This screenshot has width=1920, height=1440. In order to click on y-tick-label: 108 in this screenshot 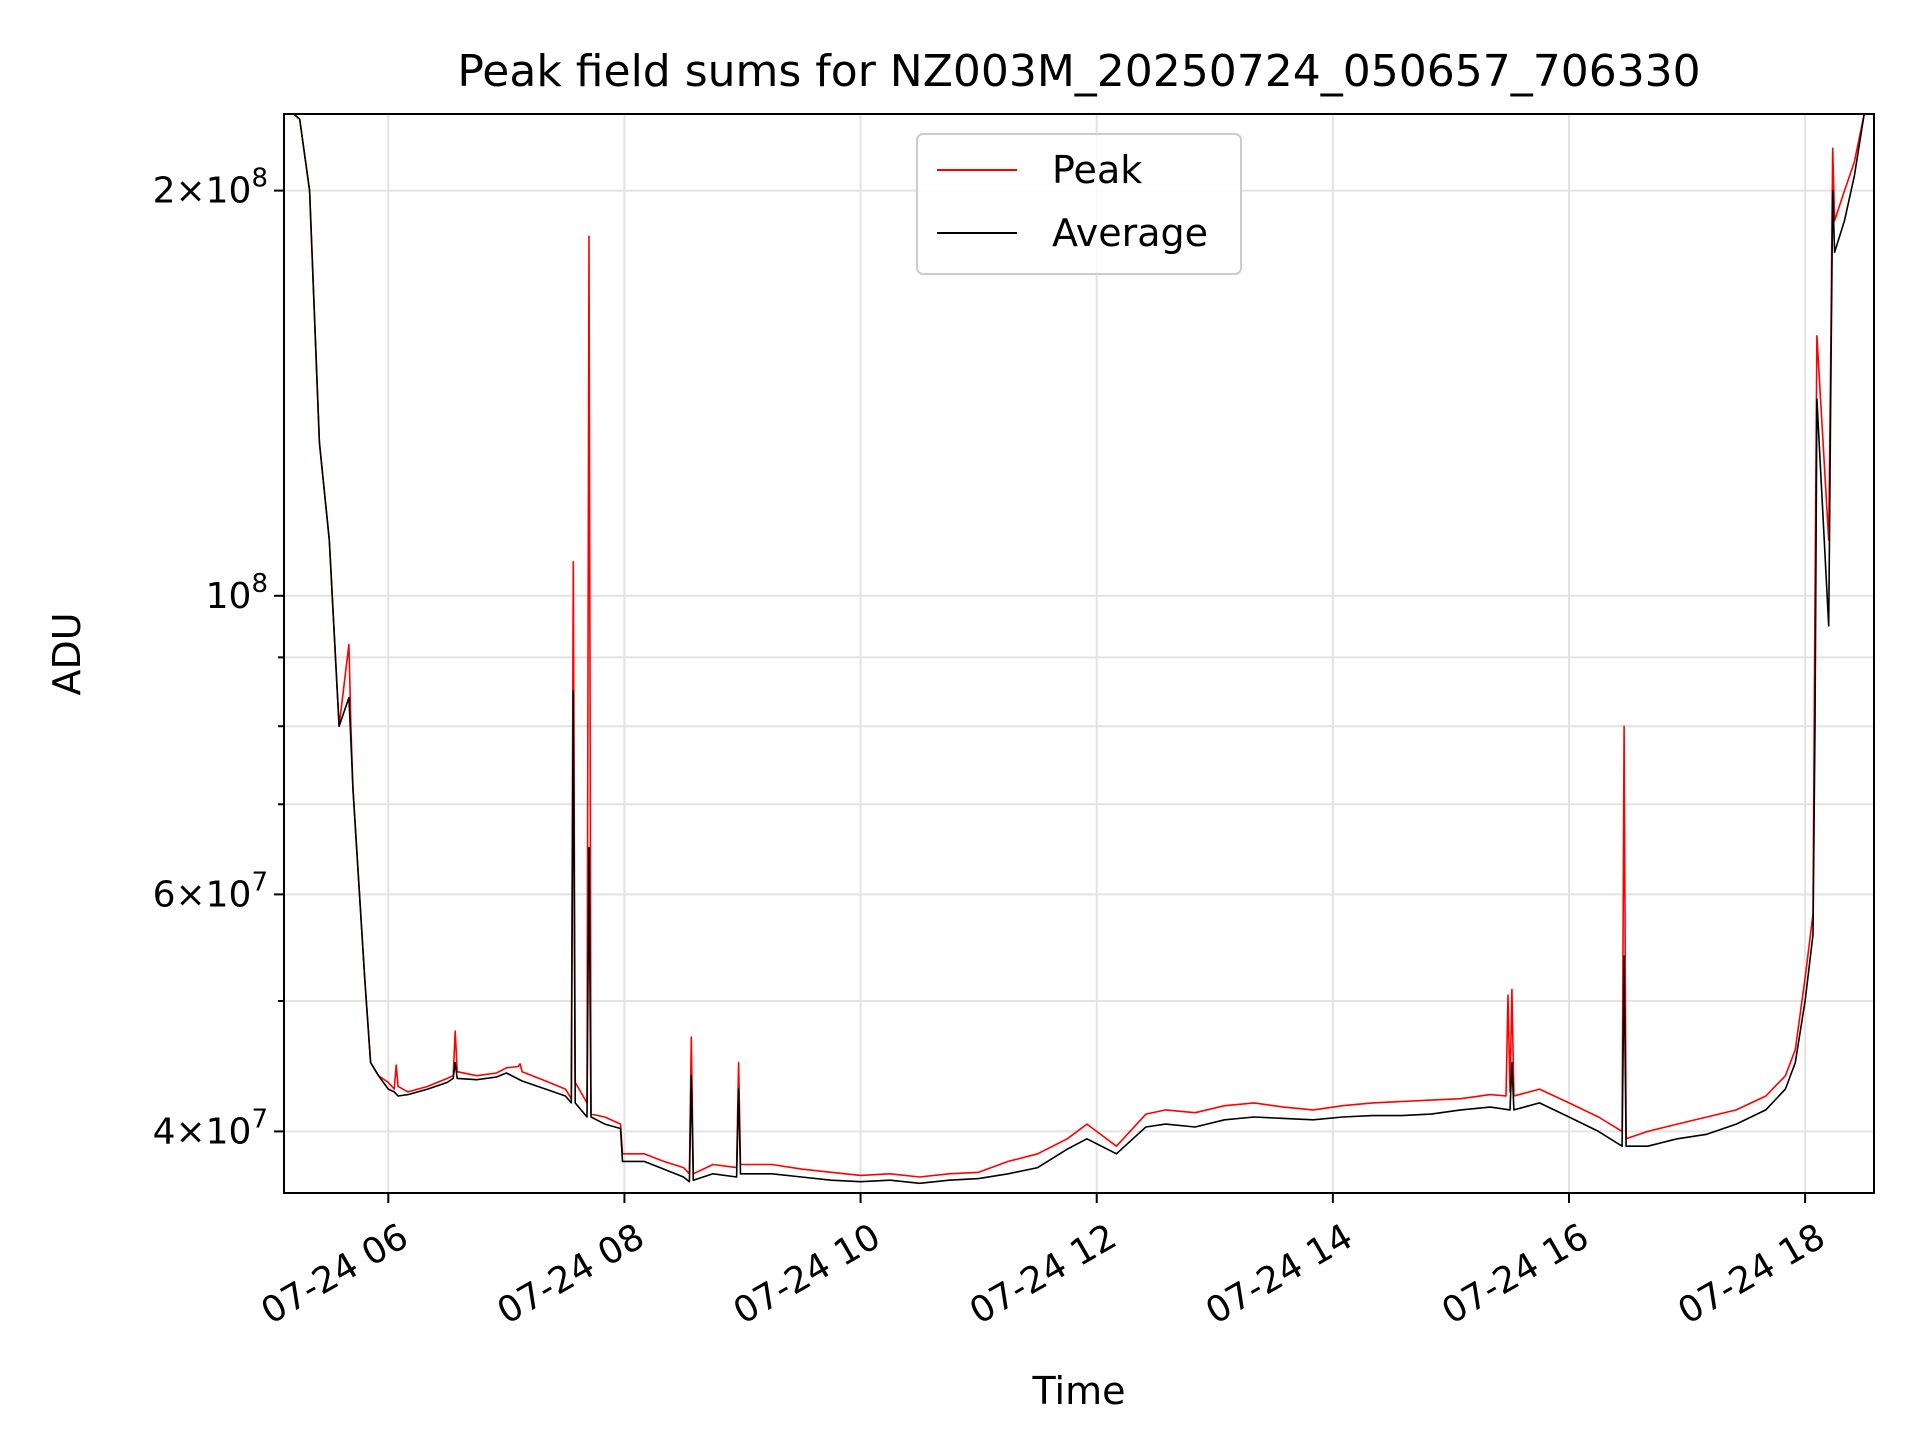, I will do `click(237, 593)`.